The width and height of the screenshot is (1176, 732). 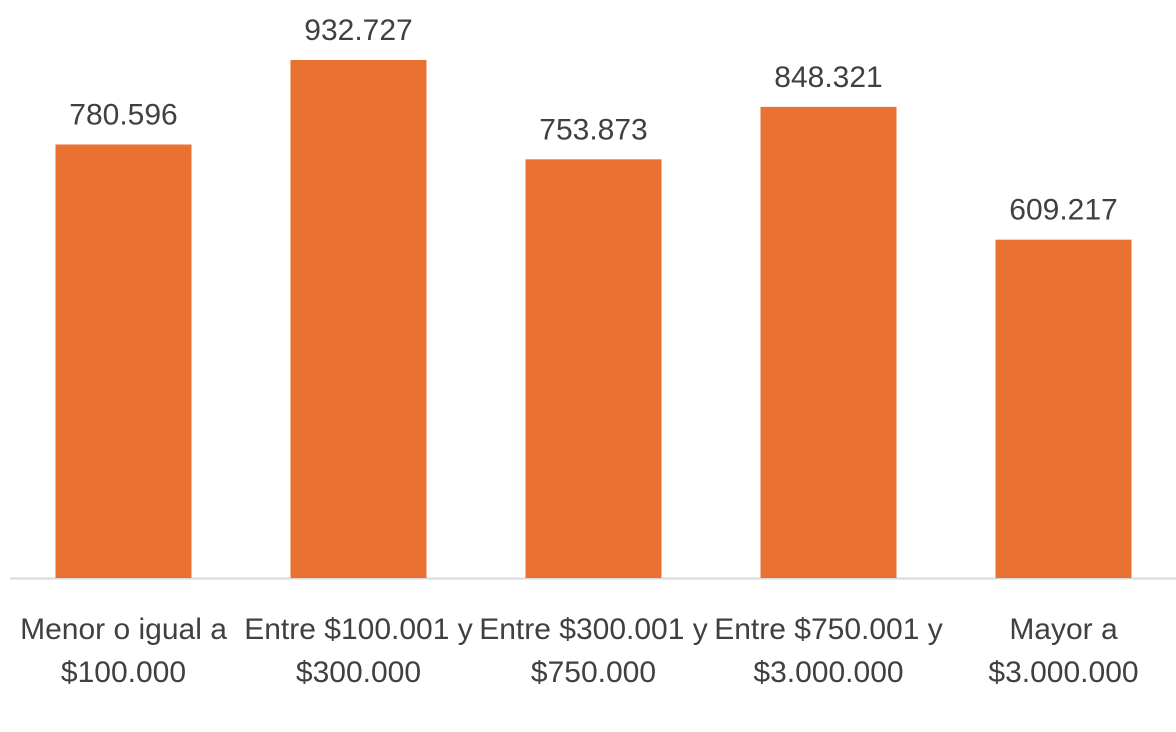 What do you see at coordinates (828, 651) in the screenshot?
I see `x-tick-label: Entre $750.001 y $3.000.000` at bounding box center [828, 651].